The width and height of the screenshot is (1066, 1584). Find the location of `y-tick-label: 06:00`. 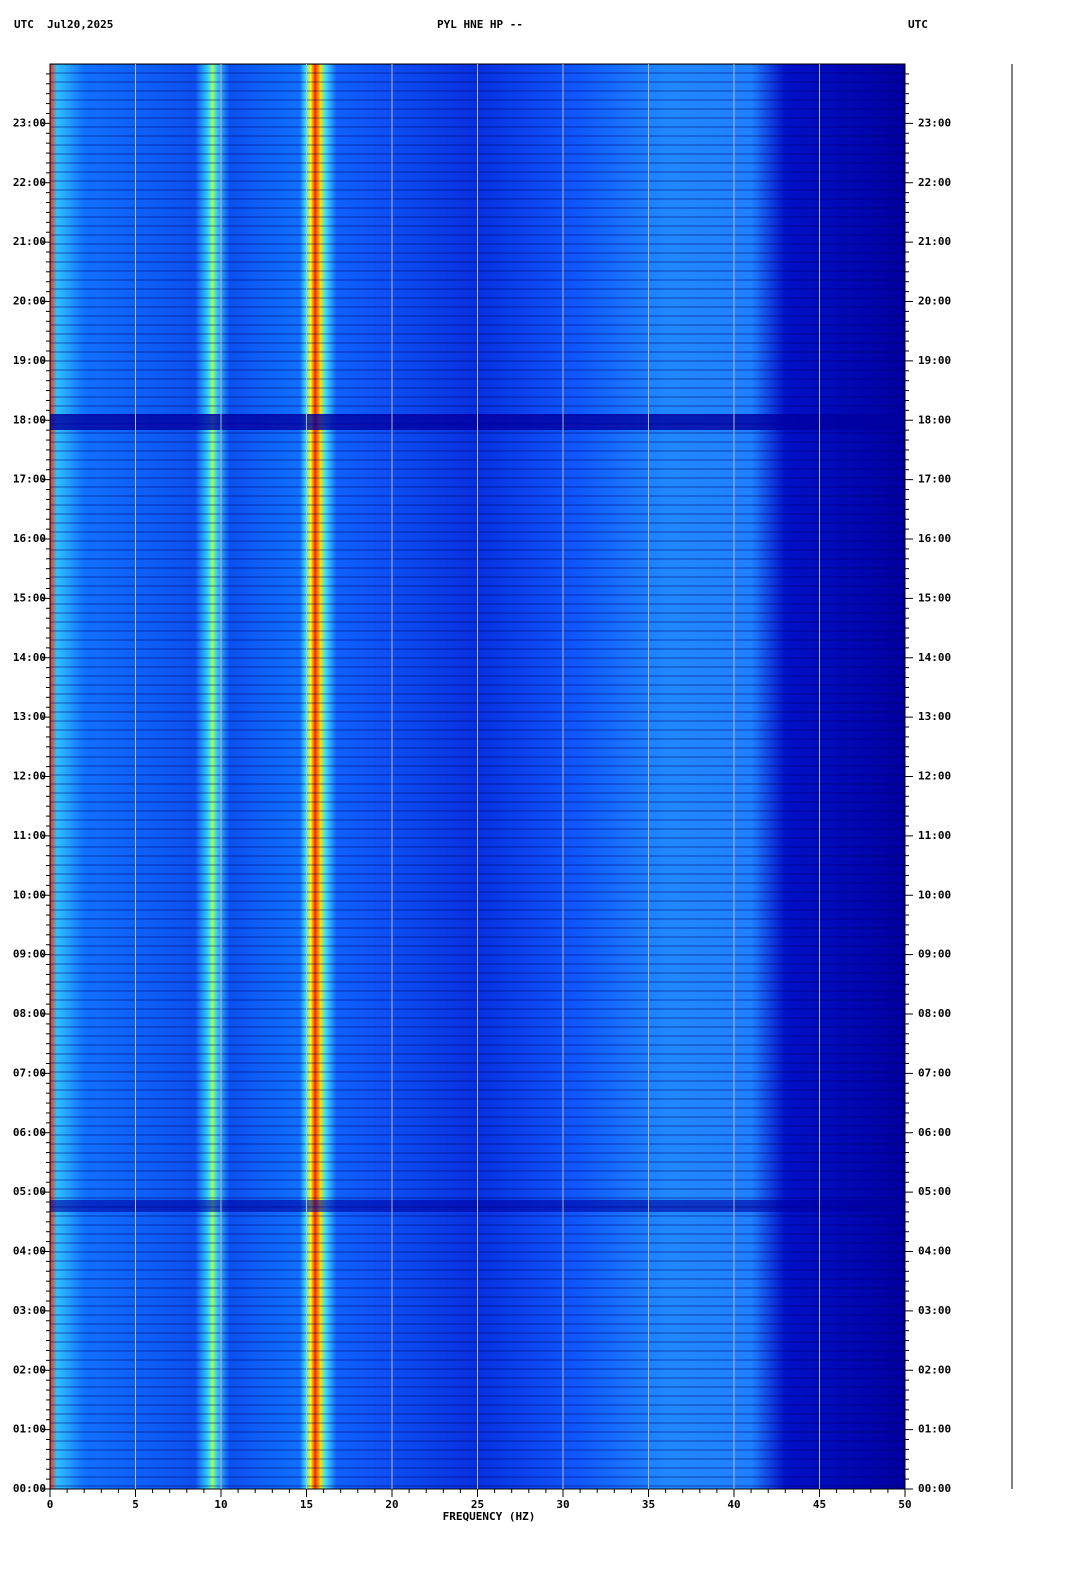

y-tick-label: 06:00 is located at coordinates (29, 1132).